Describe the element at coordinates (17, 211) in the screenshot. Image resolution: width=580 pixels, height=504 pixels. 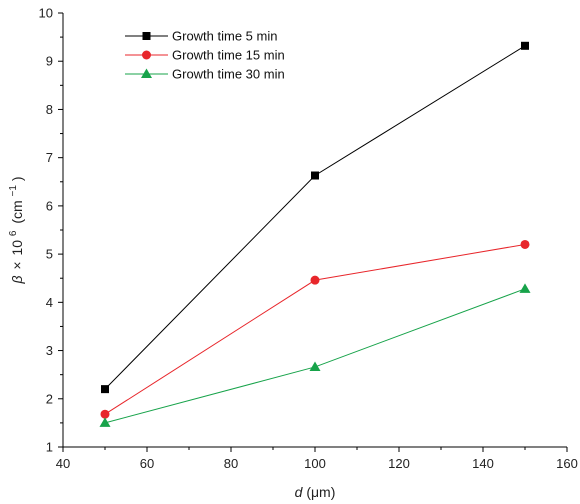
I see `y-axis-unit-open: (cm` at that location.